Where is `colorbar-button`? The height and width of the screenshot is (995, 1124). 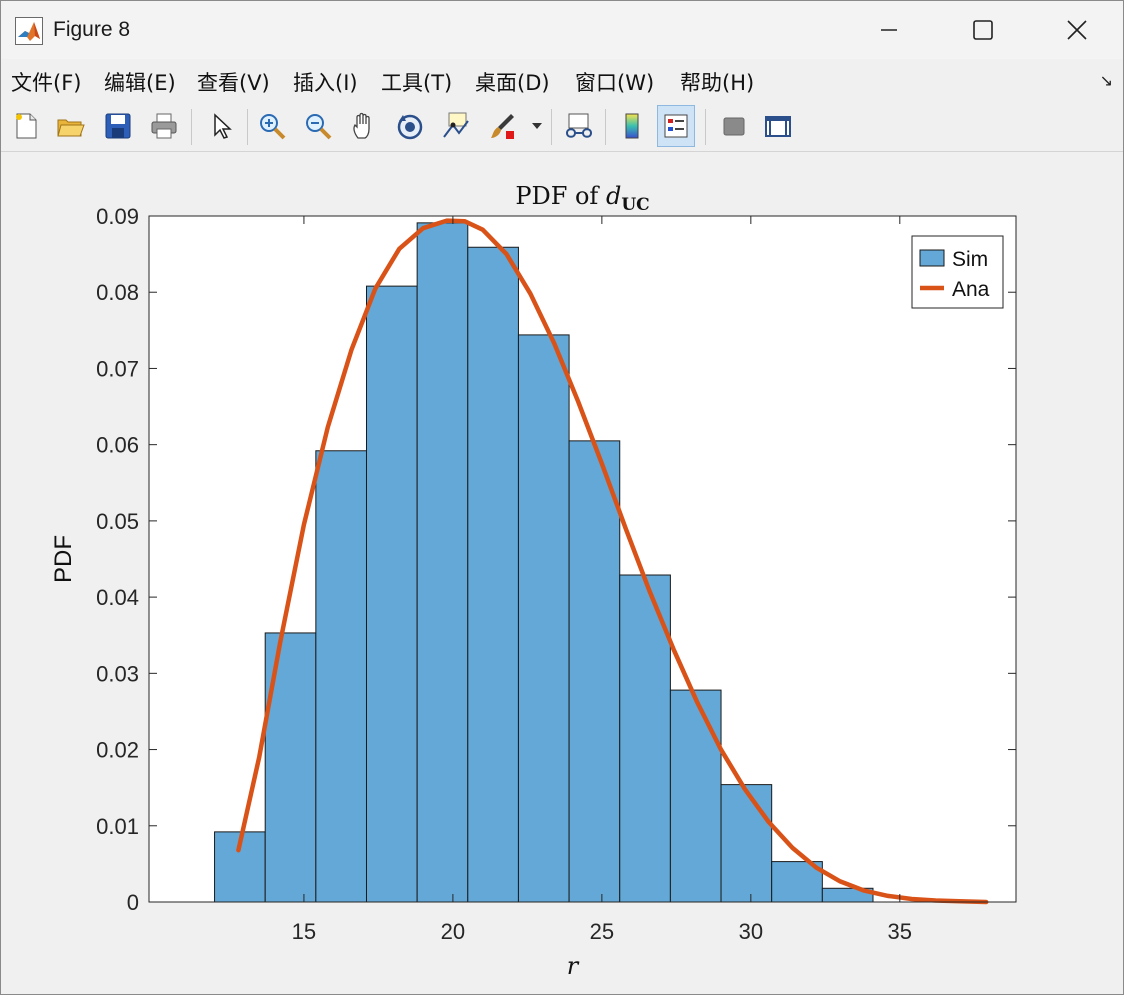 colorbar-button is located at coordinates (632, 126).